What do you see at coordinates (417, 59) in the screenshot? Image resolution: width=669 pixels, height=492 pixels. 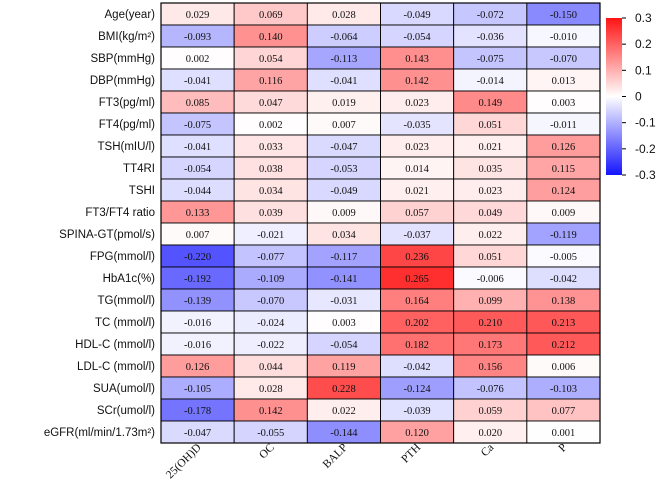 I see `cell-value-label: 0.143` at bounding box center [417, 59].